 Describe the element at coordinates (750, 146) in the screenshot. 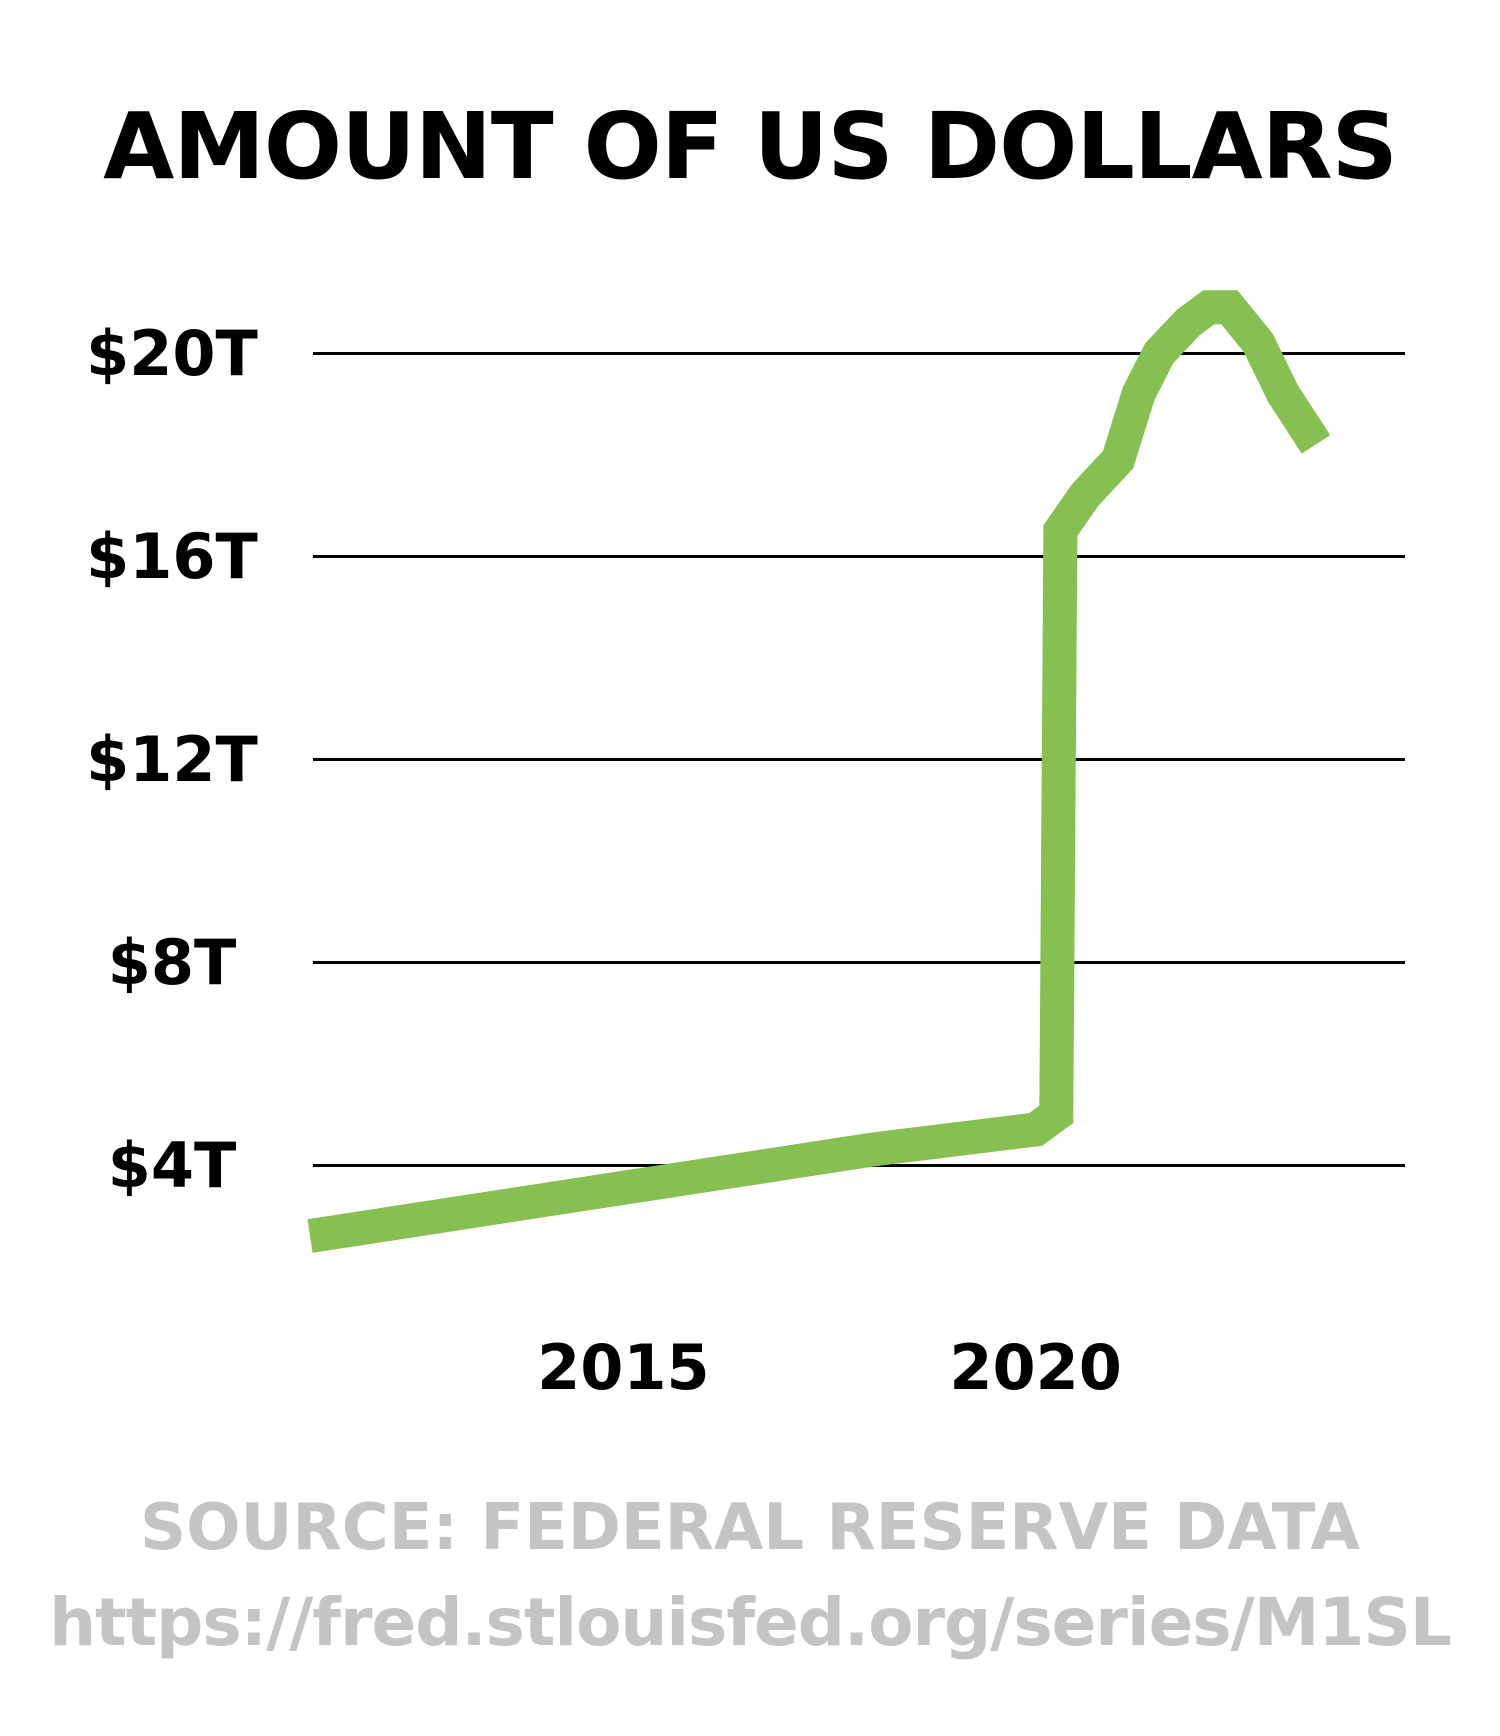

I see `chart-title: AMOUNT OF US DOLLARS` at that location.